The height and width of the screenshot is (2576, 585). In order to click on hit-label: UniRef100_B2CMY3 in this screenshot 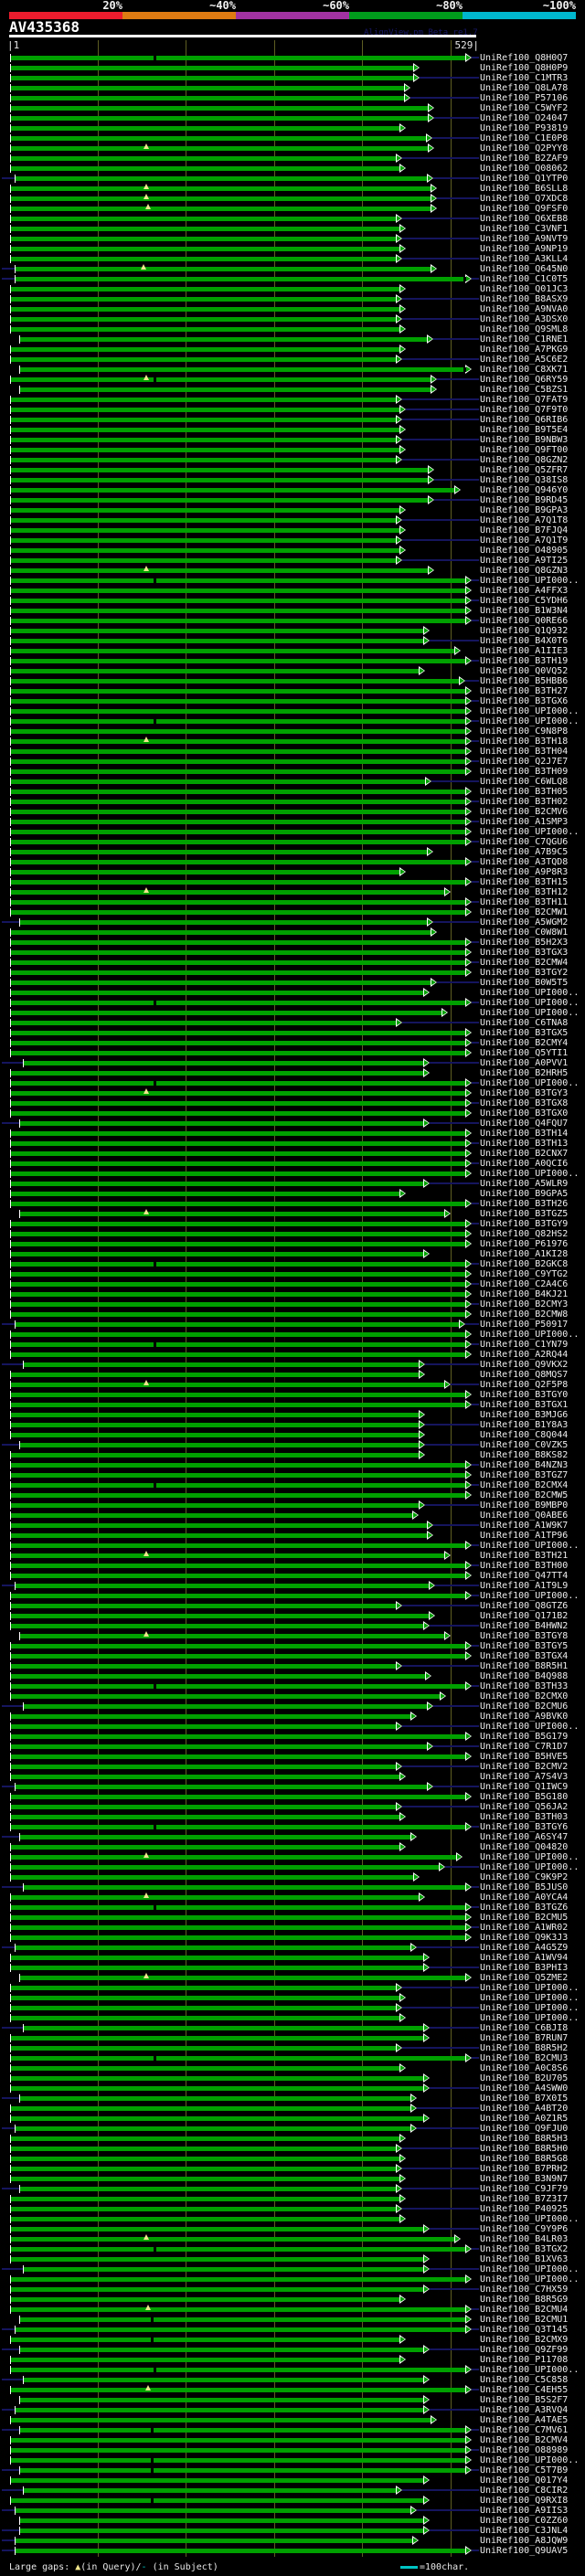, I will do `click(524, 1304)`.